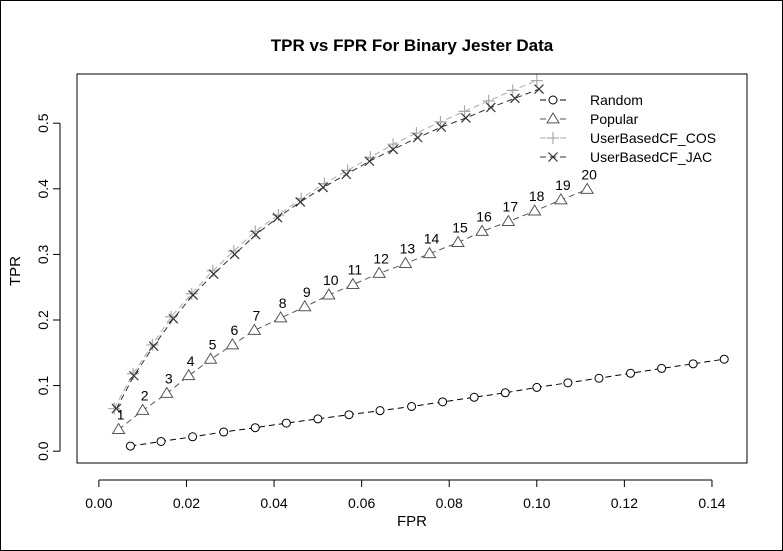 The width and height of the screenshot is (783, 551). Describe the element at coordinates (591, 100) in the screenshot. I see `legend-item: Random` at that location.